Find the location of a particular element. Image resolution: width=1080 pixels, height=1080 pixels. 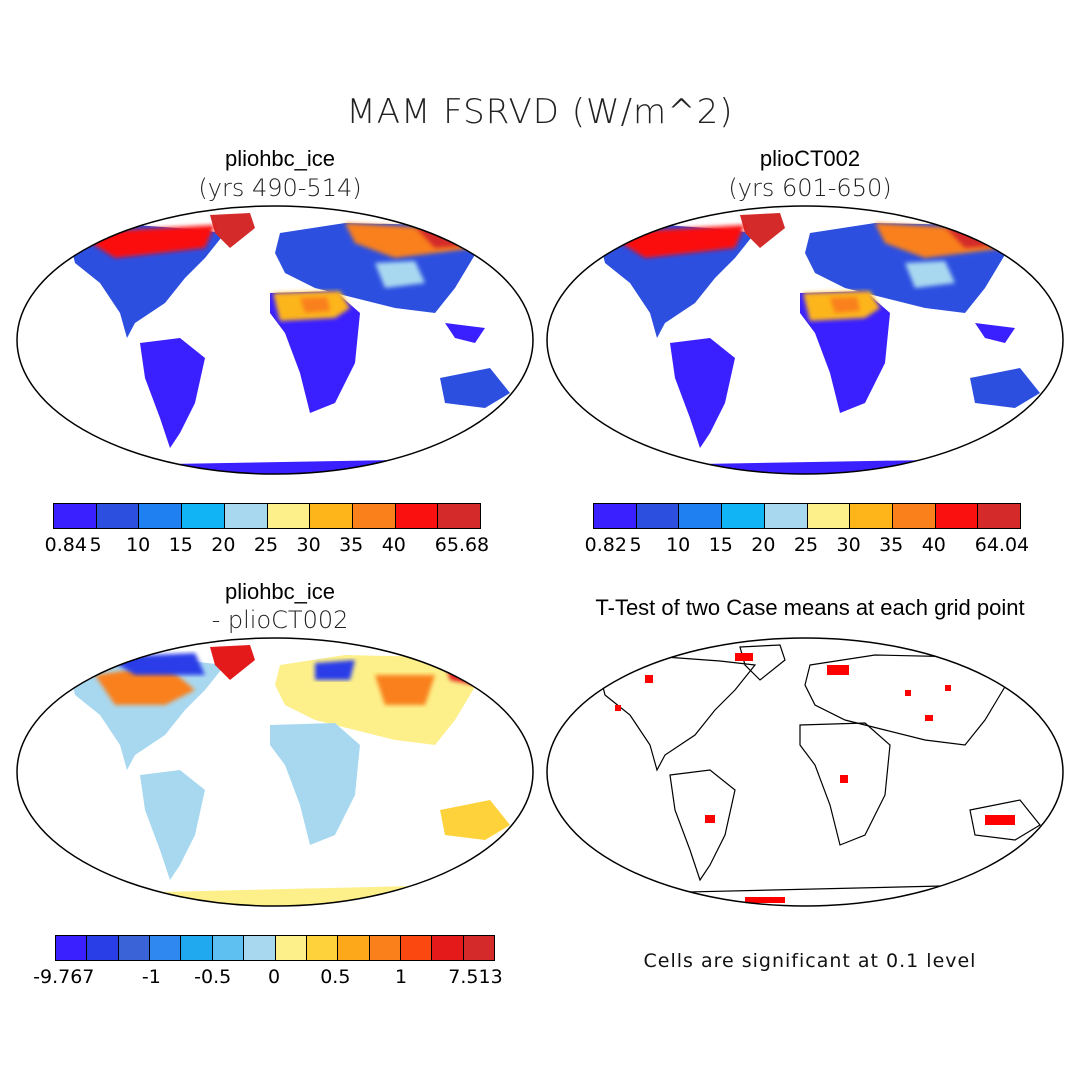

coastlines is located at coordinates (820, 769).